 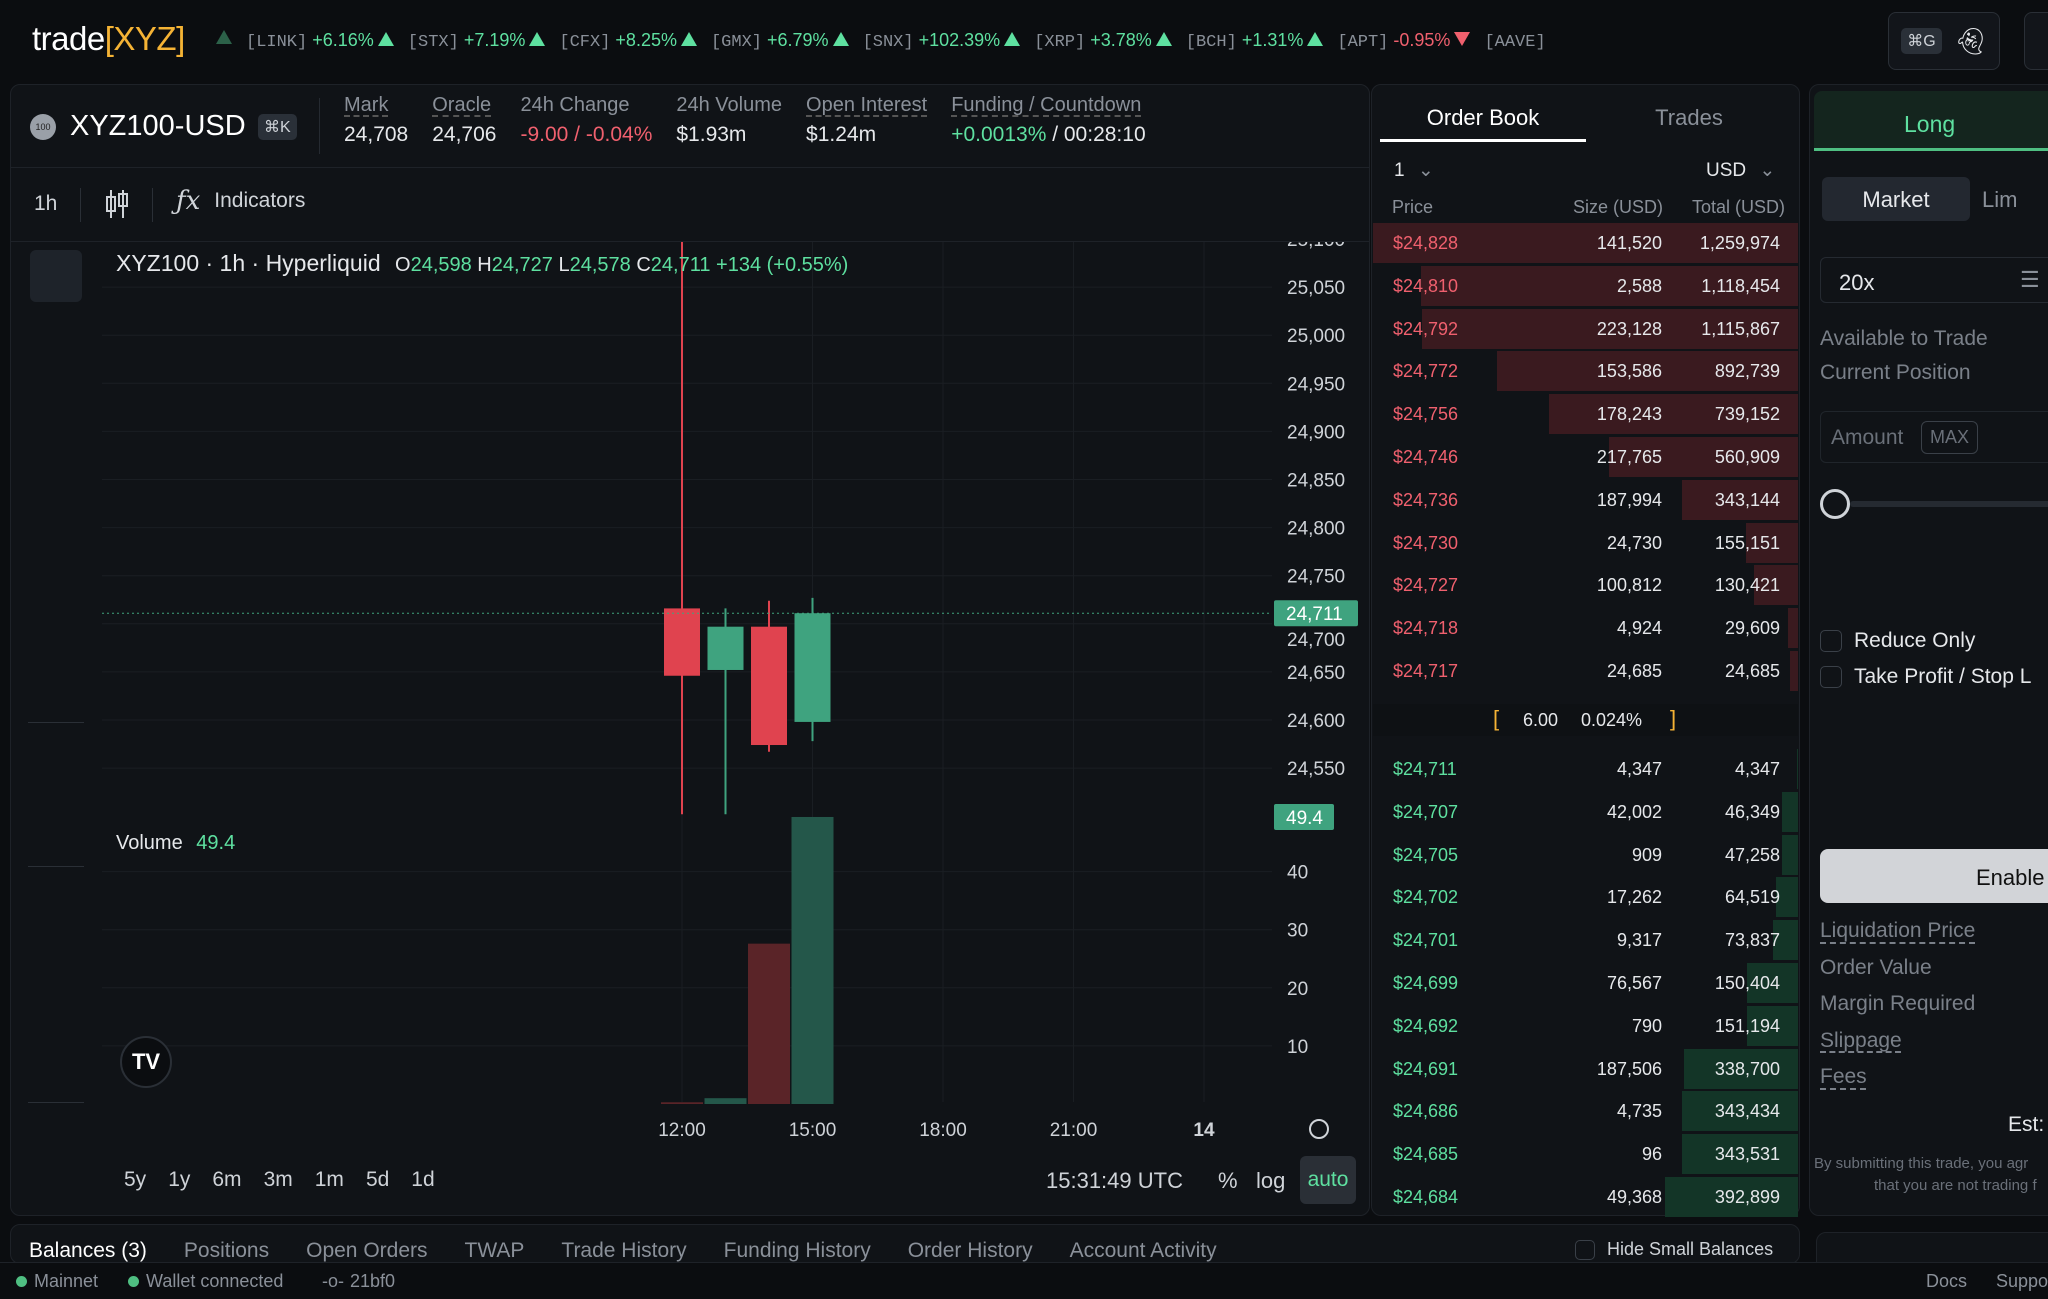 What do you see at coordinates (1297, 1047) in the screenshot?
I see `volume-tick: 10` at bounding box center [1297, 1047].